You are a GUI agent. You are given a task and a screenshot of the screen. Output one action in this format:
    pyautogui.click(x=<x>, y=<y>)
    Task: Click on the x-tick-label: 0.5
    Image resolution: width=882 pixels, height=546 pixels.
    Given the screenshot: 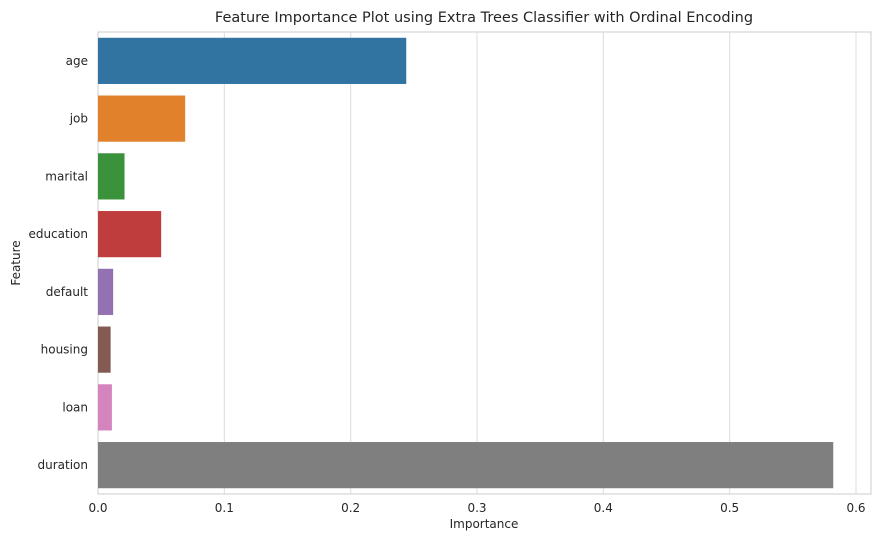 What is the action you would take?
    pyautogui.click(x=729, y=508)
    